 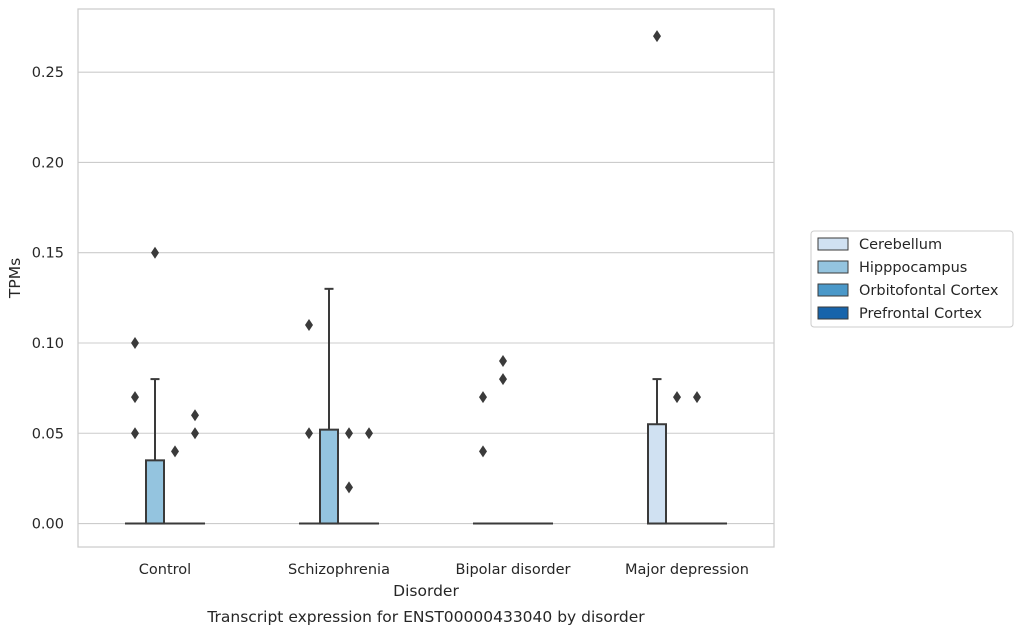 I want to click on y-tick-label: 0.10, so click(x=48, y=344).